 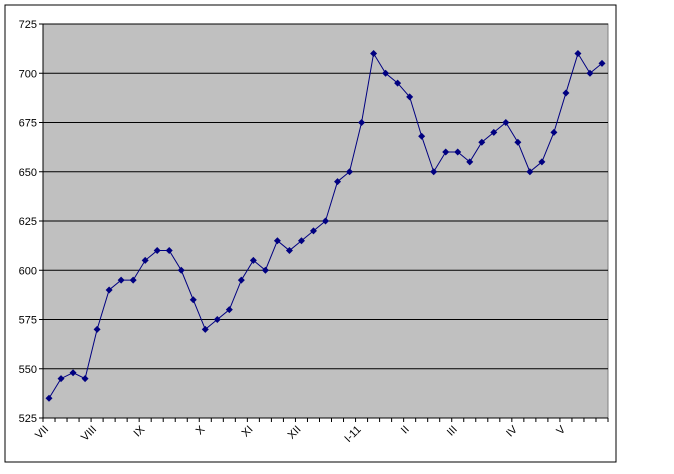 I want to click on y-tick-label: 600, so click(x=28, y=271).